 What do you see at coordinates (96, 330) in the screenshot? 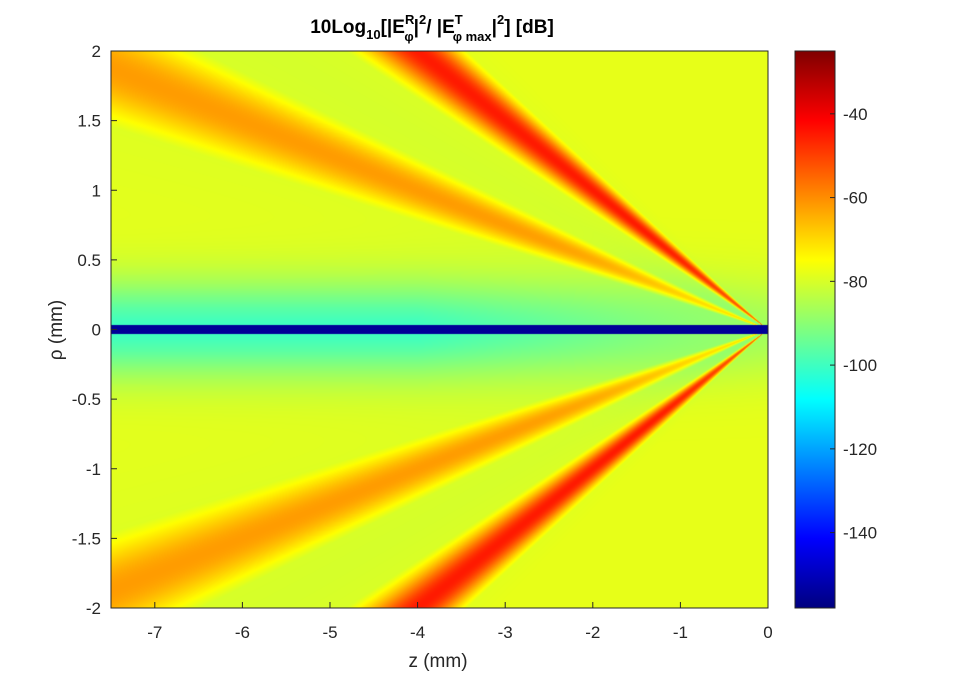
I see `y-tick-label: 0` at bounding box center [96, 330].